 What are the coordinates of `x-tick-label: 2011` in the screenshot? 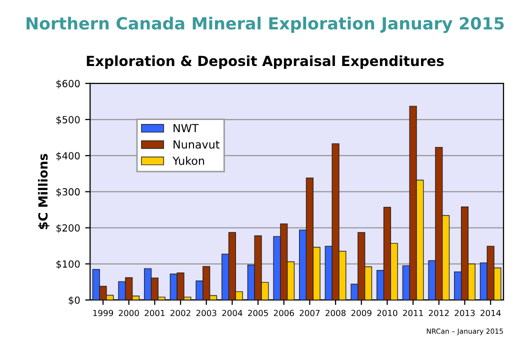 It's located at (413, 313).